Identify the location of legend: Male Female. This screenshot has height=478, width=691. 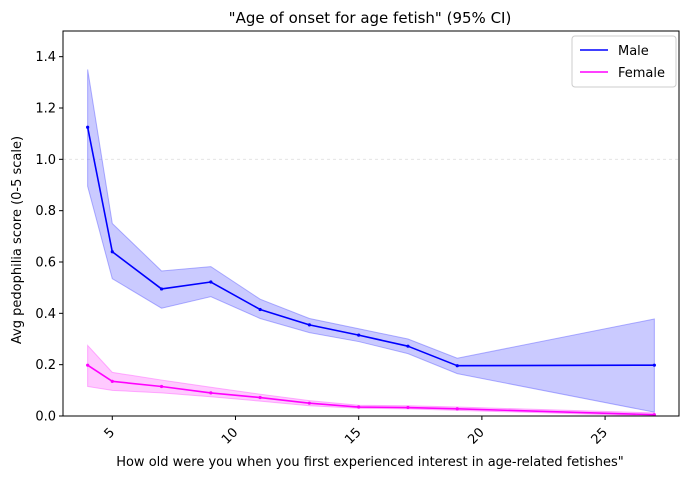
(624, 61).